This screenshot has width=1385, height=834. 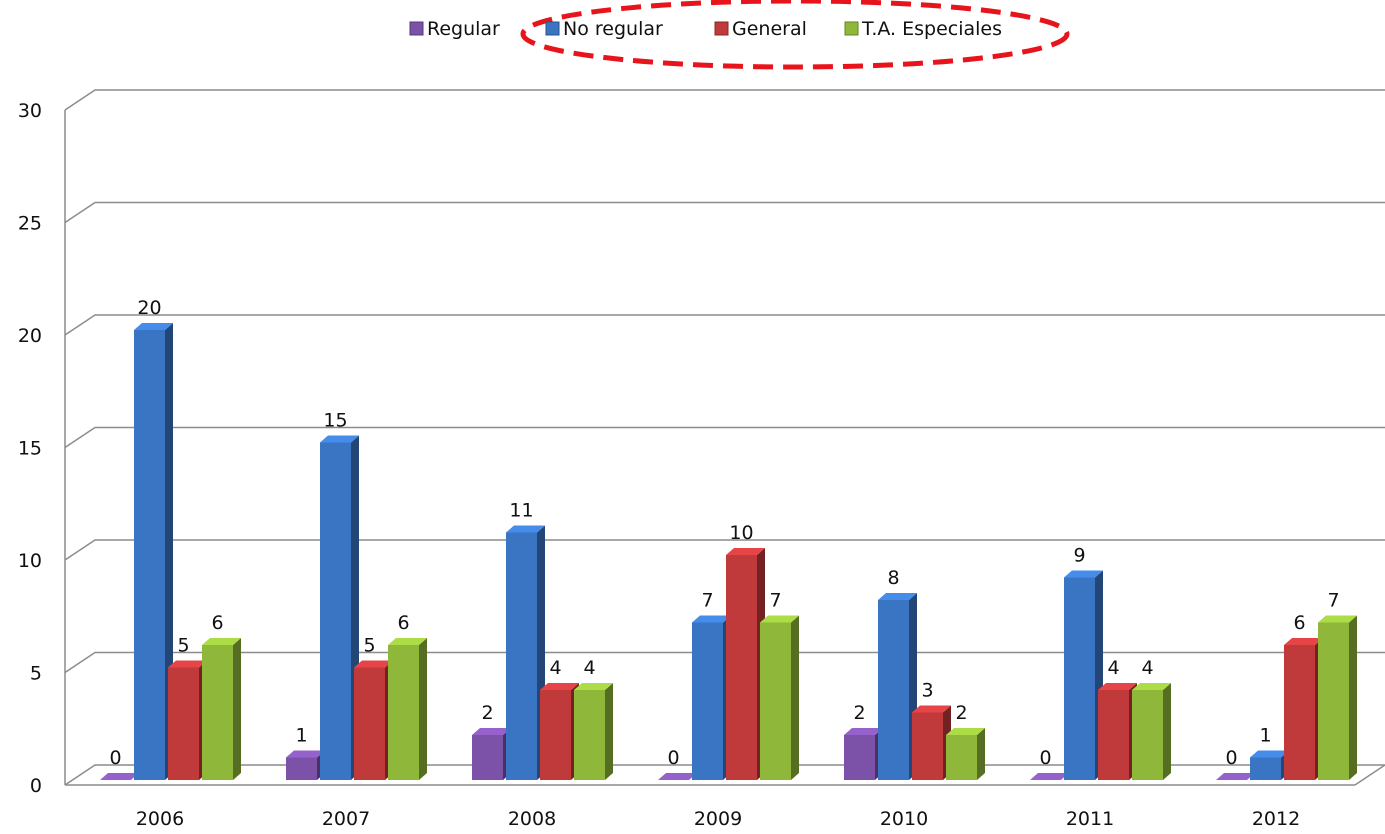 What do you see at coordinates (1079, 556) in the screenshot?
I see `data-label: 9` at bounding box center [1079, 556].